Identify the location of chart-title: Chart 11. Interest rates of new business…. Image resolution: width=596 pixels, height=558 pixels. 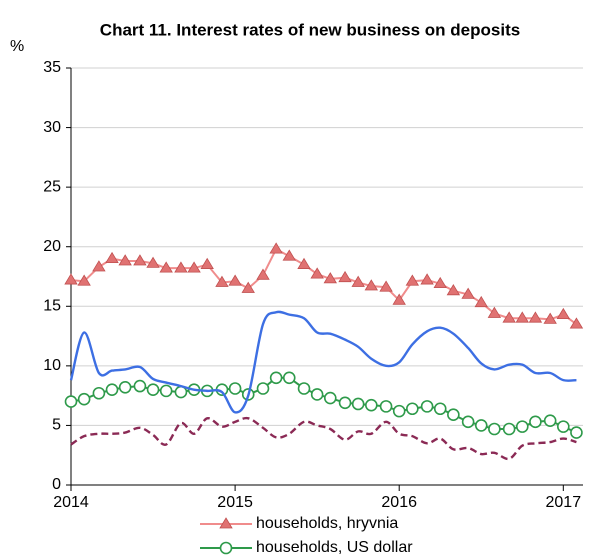
(310, 29).